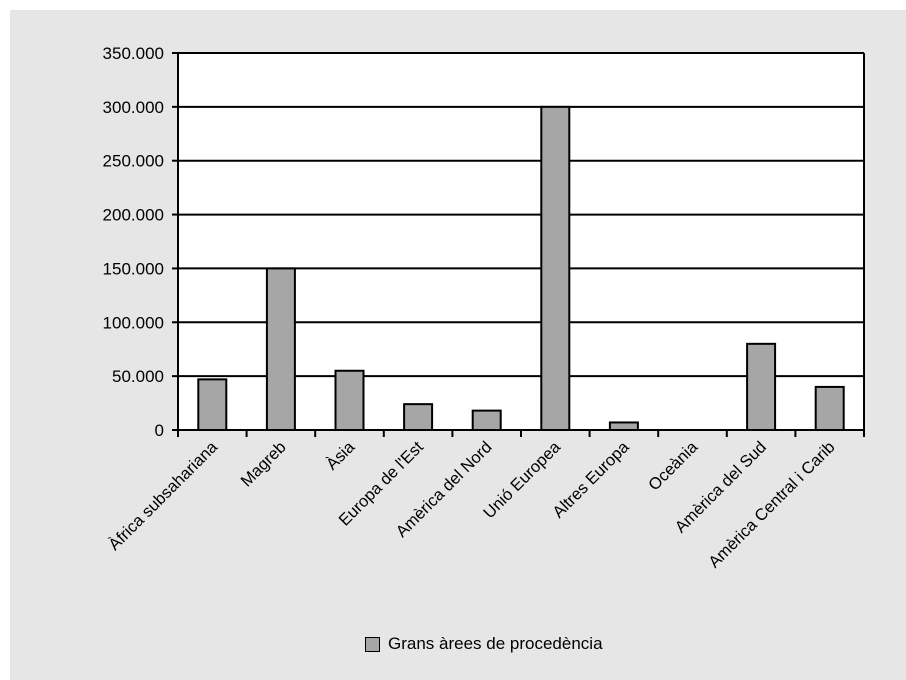 The image size is (906, 680). Describe the element at coordinates (133, 53) in the screenshot. I see `y-tick-label: 350.000` at that location.